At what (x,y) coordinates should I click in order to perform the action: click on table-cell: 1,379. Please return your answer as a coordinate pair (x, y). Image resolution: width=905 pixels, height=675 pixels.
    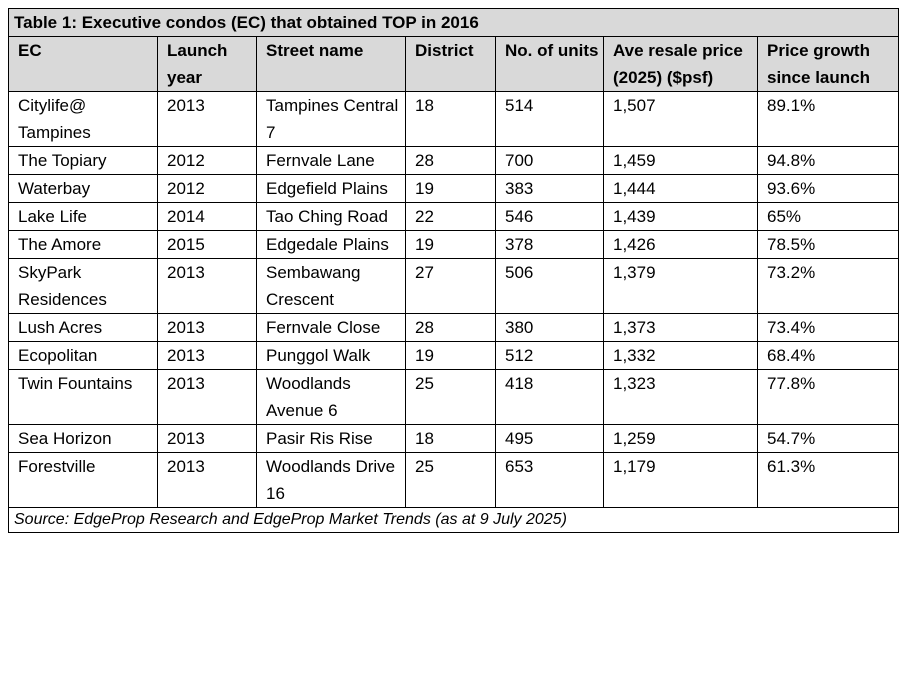
    Looking at the image, I should click on (680, 286).